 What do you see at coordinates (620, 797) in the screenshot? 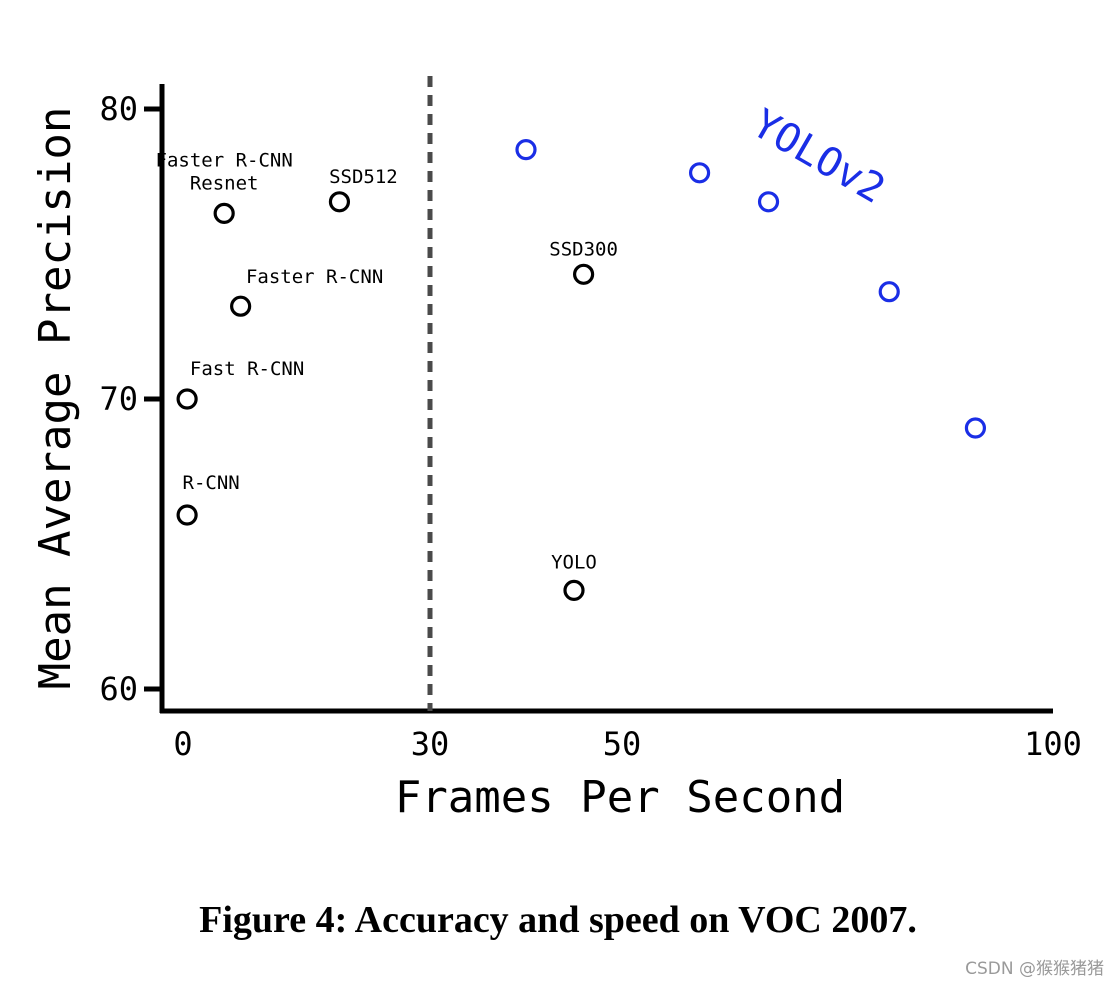
I see `x-axis-title: Frames Per Second` at bounding box center [620, 797].